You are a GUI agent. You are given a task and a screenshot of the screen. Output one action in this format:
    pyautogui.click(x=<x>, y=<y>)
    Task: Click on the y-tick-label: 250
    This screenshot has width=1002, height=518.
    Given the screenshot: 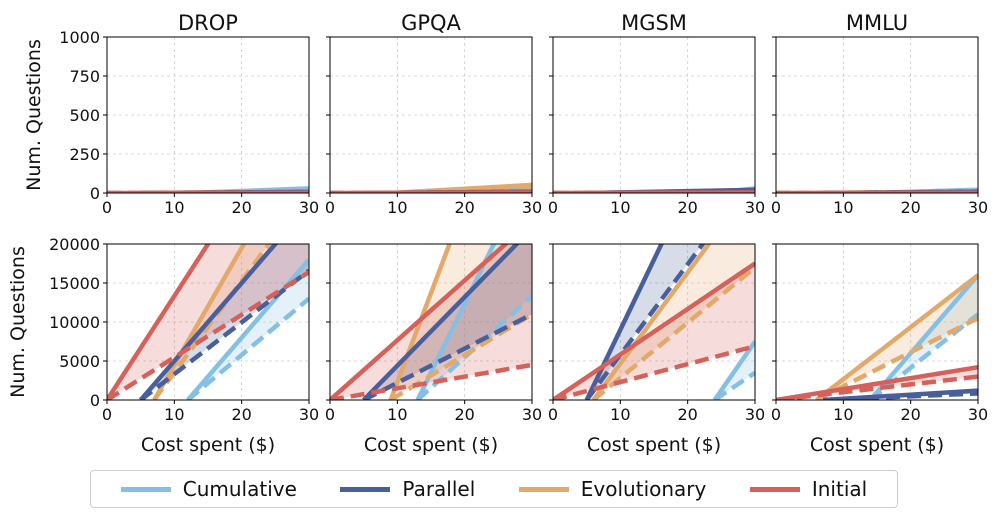 What is the action you would take?
    pyautogui.click(x=84, y=154)
    